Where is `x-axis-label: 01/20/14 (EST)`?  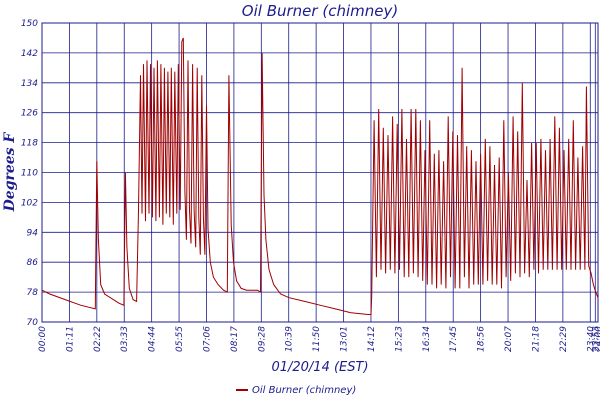 x-axis-label: 01/20/14 (EST) is located at coordinates (319, 367).